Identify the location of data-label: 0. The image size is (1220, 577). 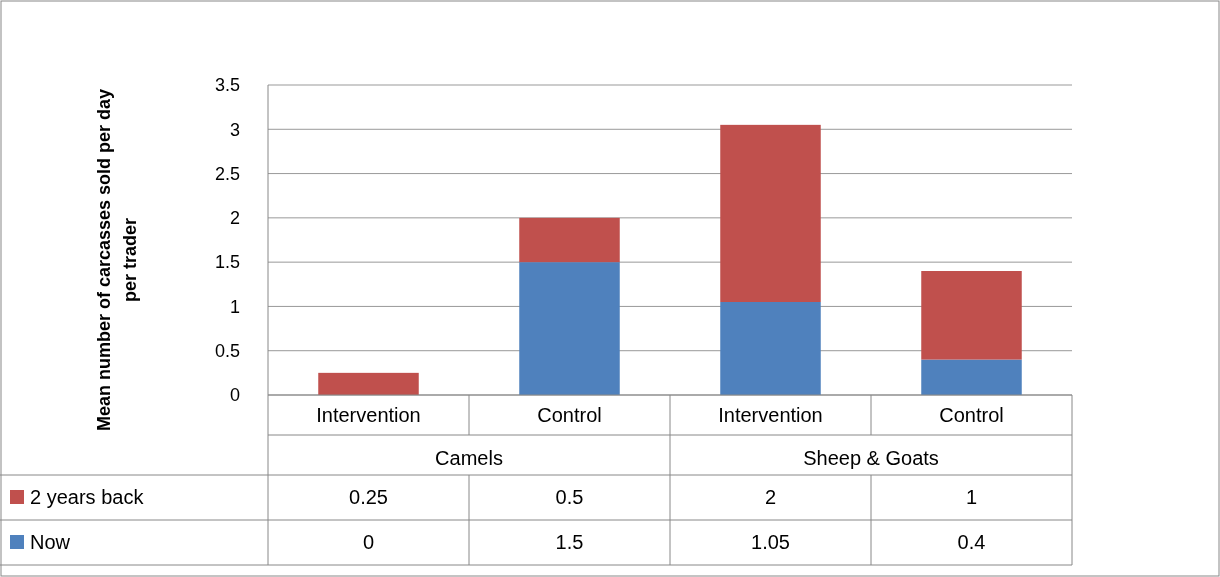
(368, 542).